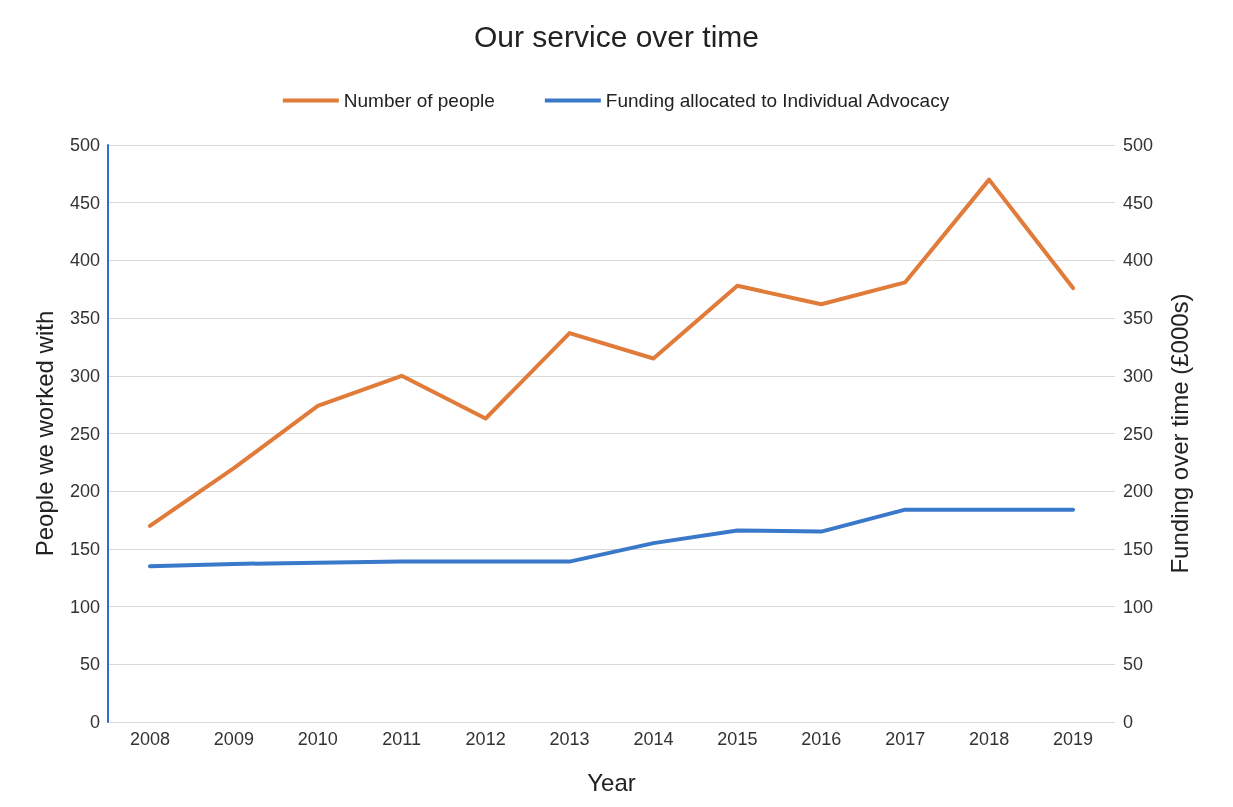  I want to click on y2-tick-label: 200, so click(1138, 491).